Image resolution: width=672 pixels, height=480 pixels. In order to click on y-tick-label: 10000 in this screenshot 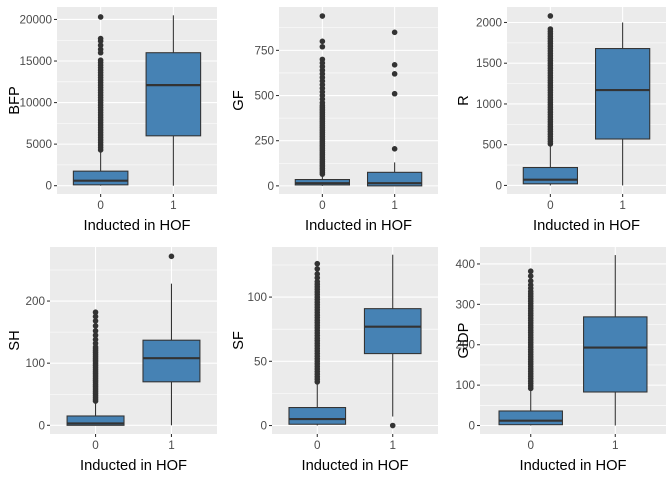, I will do `click(35, 103)`.